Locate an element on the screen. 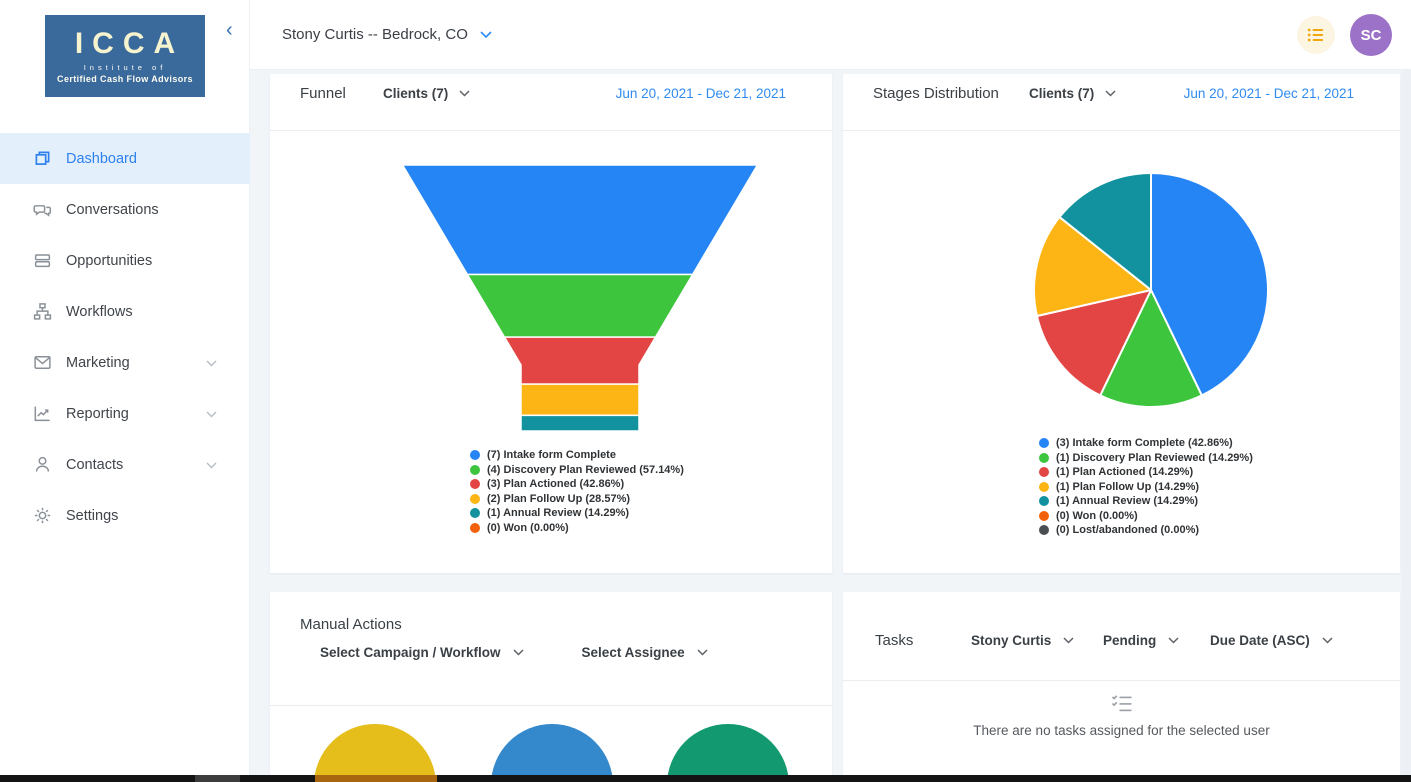 Image resolution: width=1411 pixels, height=782 pixels. pie-slice-annual-review is located at coordinates (1105, 231).